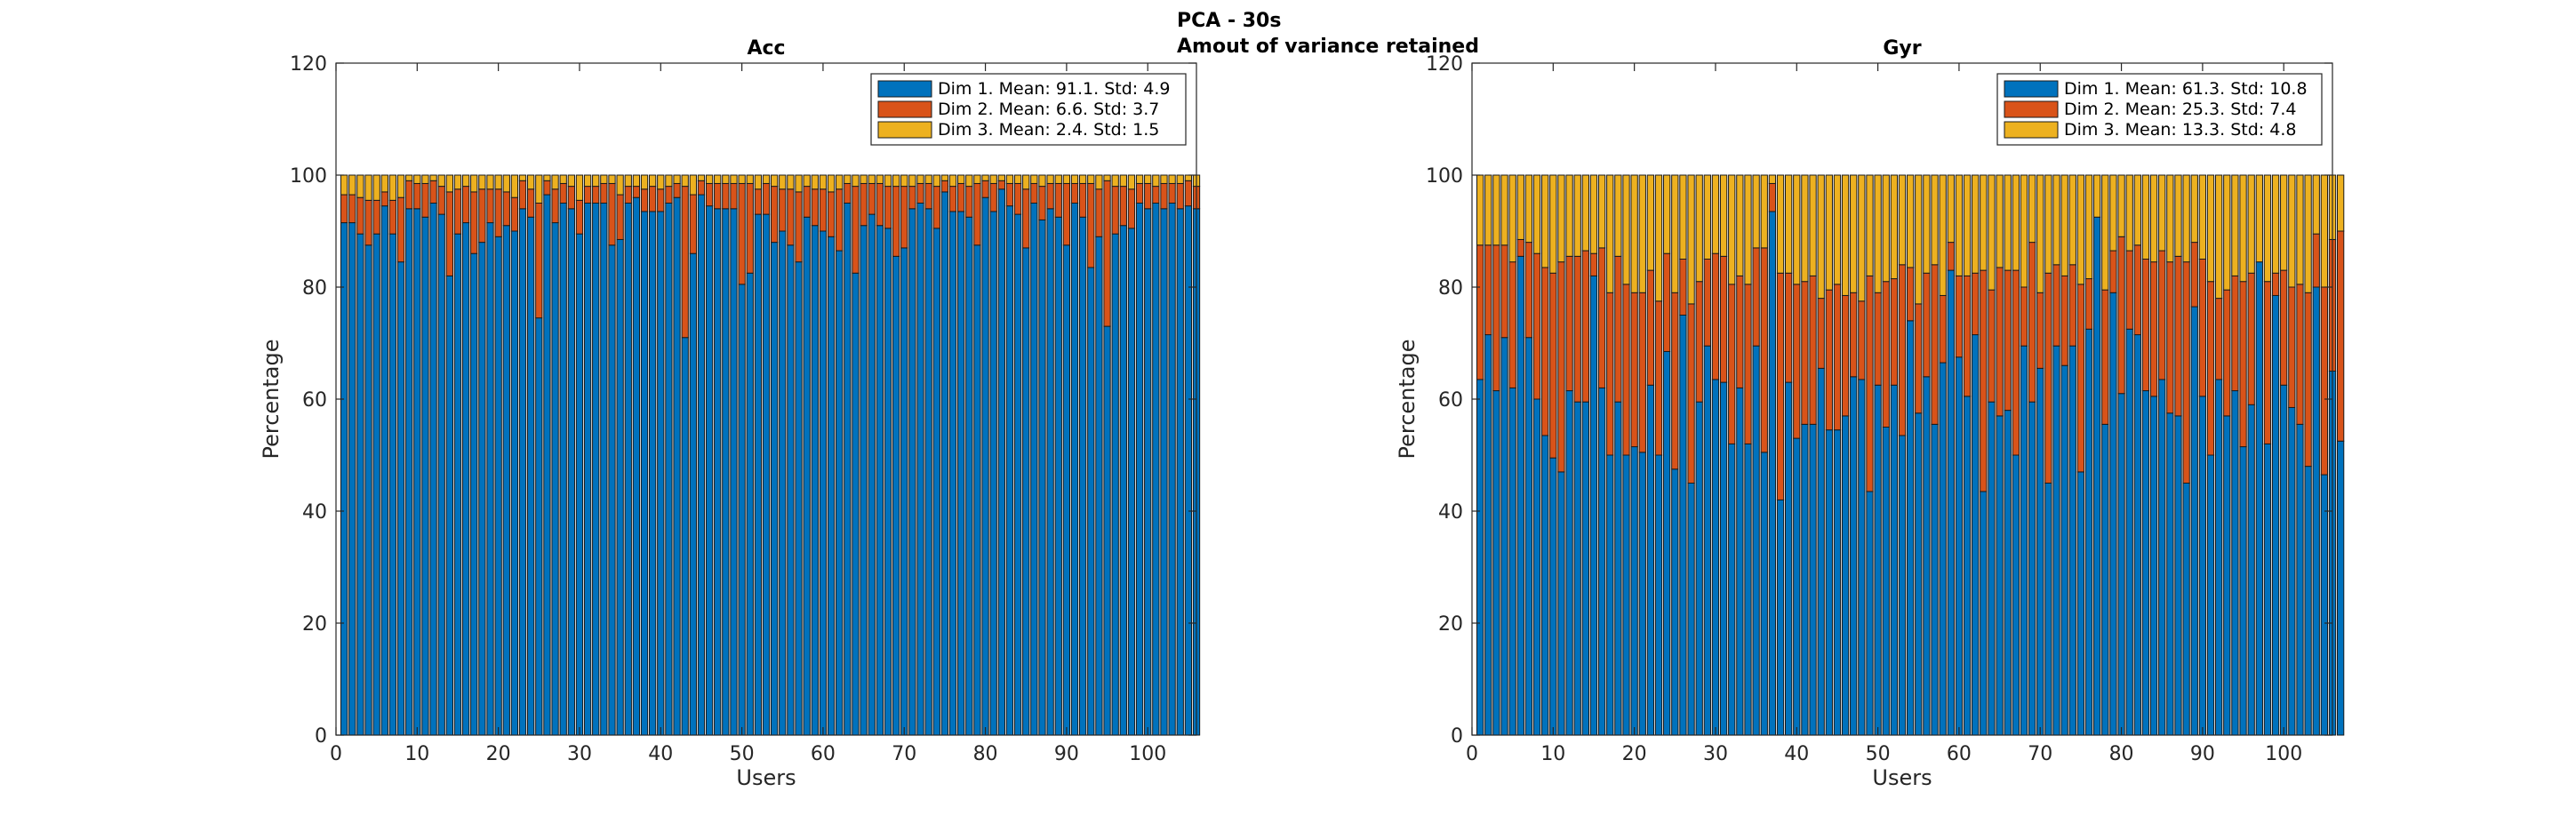  I want to click on x-tick-label: 10, so click(1552, 754).